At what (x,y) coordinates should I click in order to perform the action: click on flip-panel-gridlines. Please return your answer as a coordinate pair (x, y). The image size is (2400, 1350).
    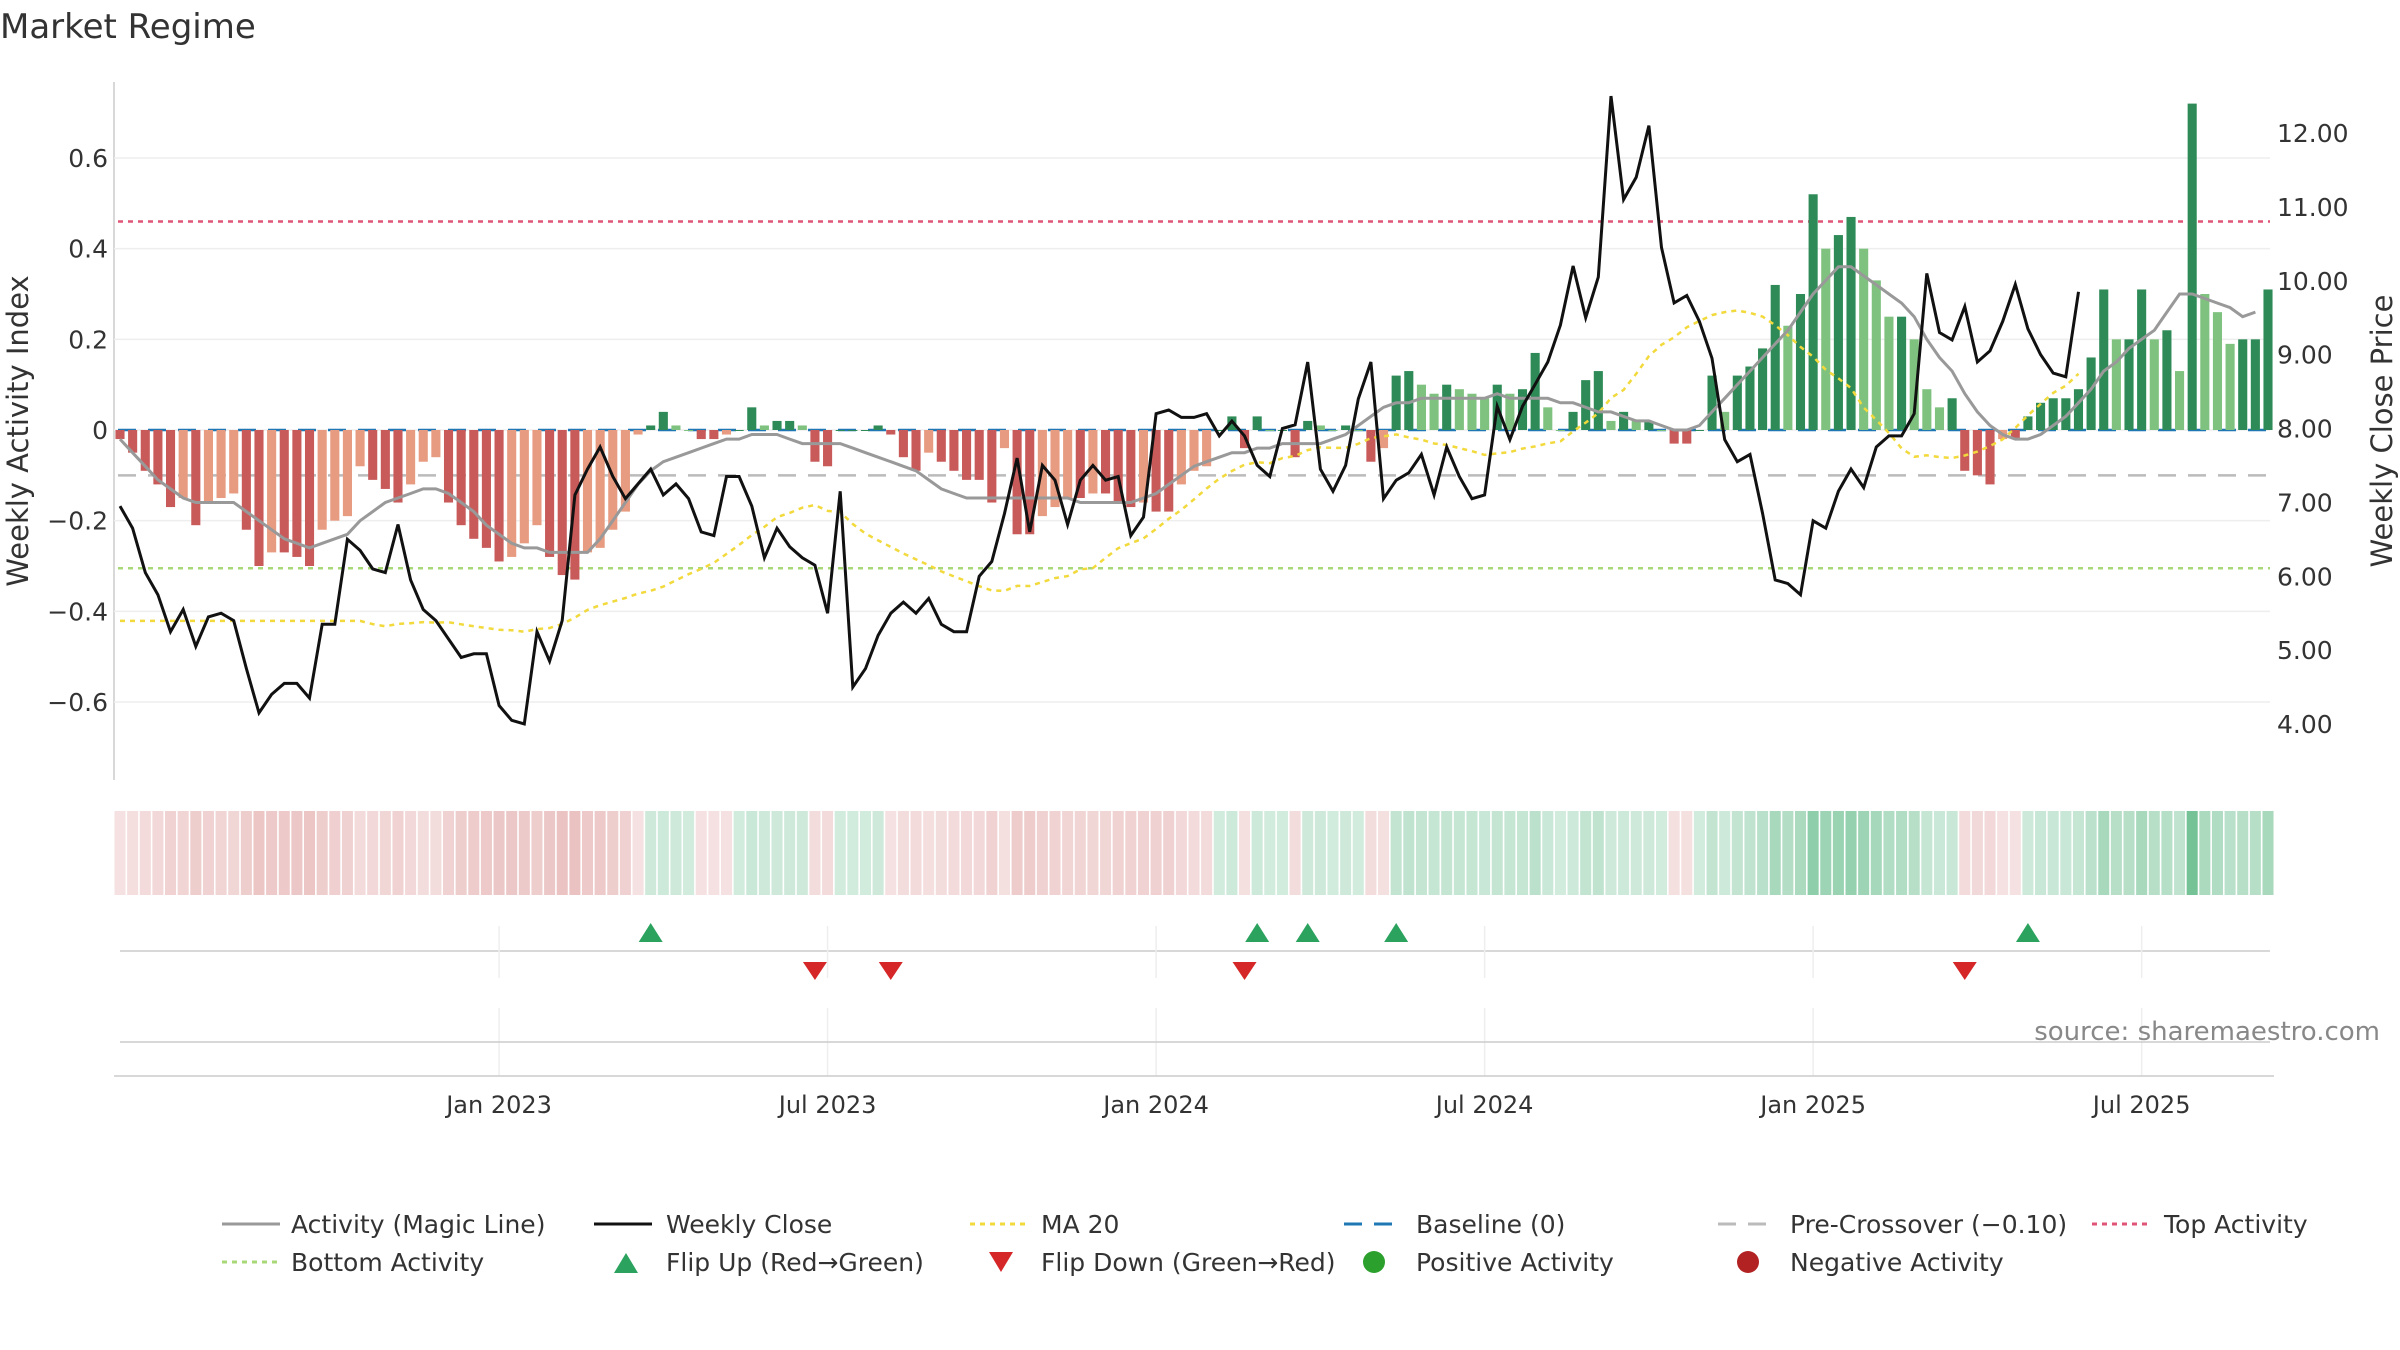
    Looking at the image, I should click on (1320, 1001).